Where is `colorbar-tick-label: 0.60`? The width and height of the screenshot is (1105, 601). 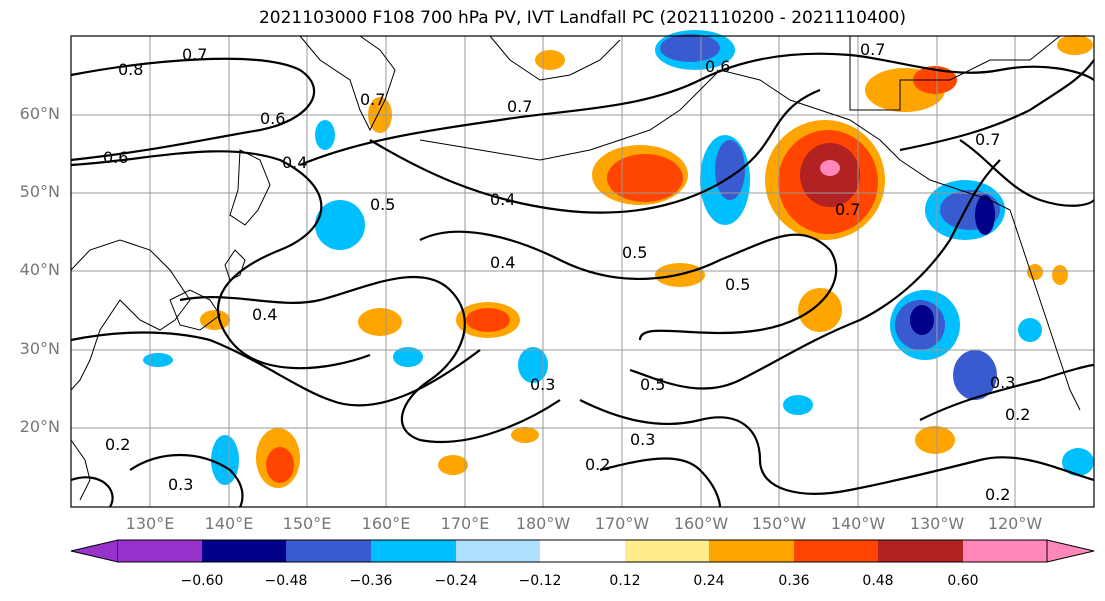 colorbar-tick-label: 0.60 is located at coordinates (963, 581).